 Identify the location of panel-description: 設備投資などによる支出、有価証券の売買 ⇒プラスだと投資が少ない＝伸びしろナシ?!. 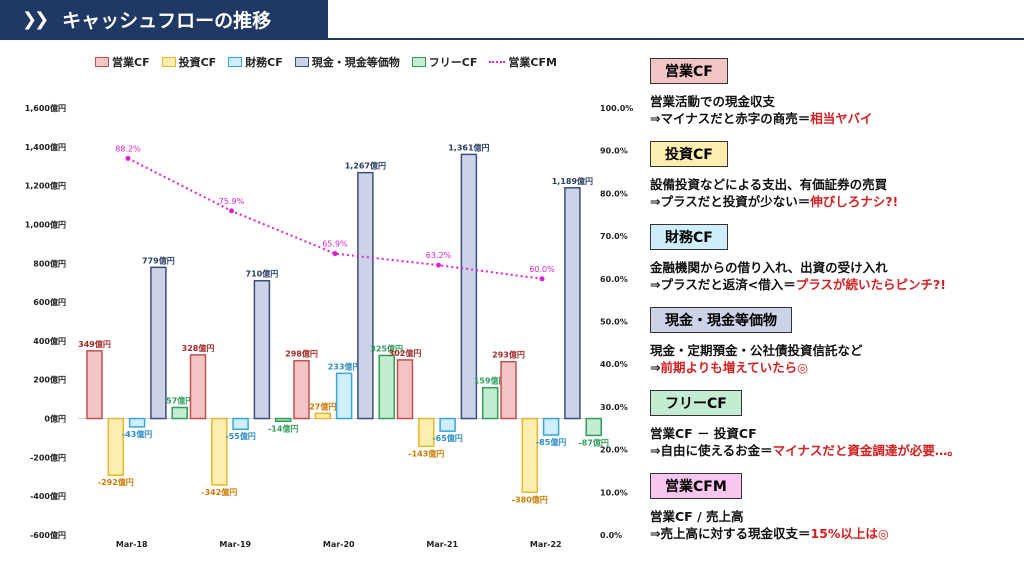
(835, 193).